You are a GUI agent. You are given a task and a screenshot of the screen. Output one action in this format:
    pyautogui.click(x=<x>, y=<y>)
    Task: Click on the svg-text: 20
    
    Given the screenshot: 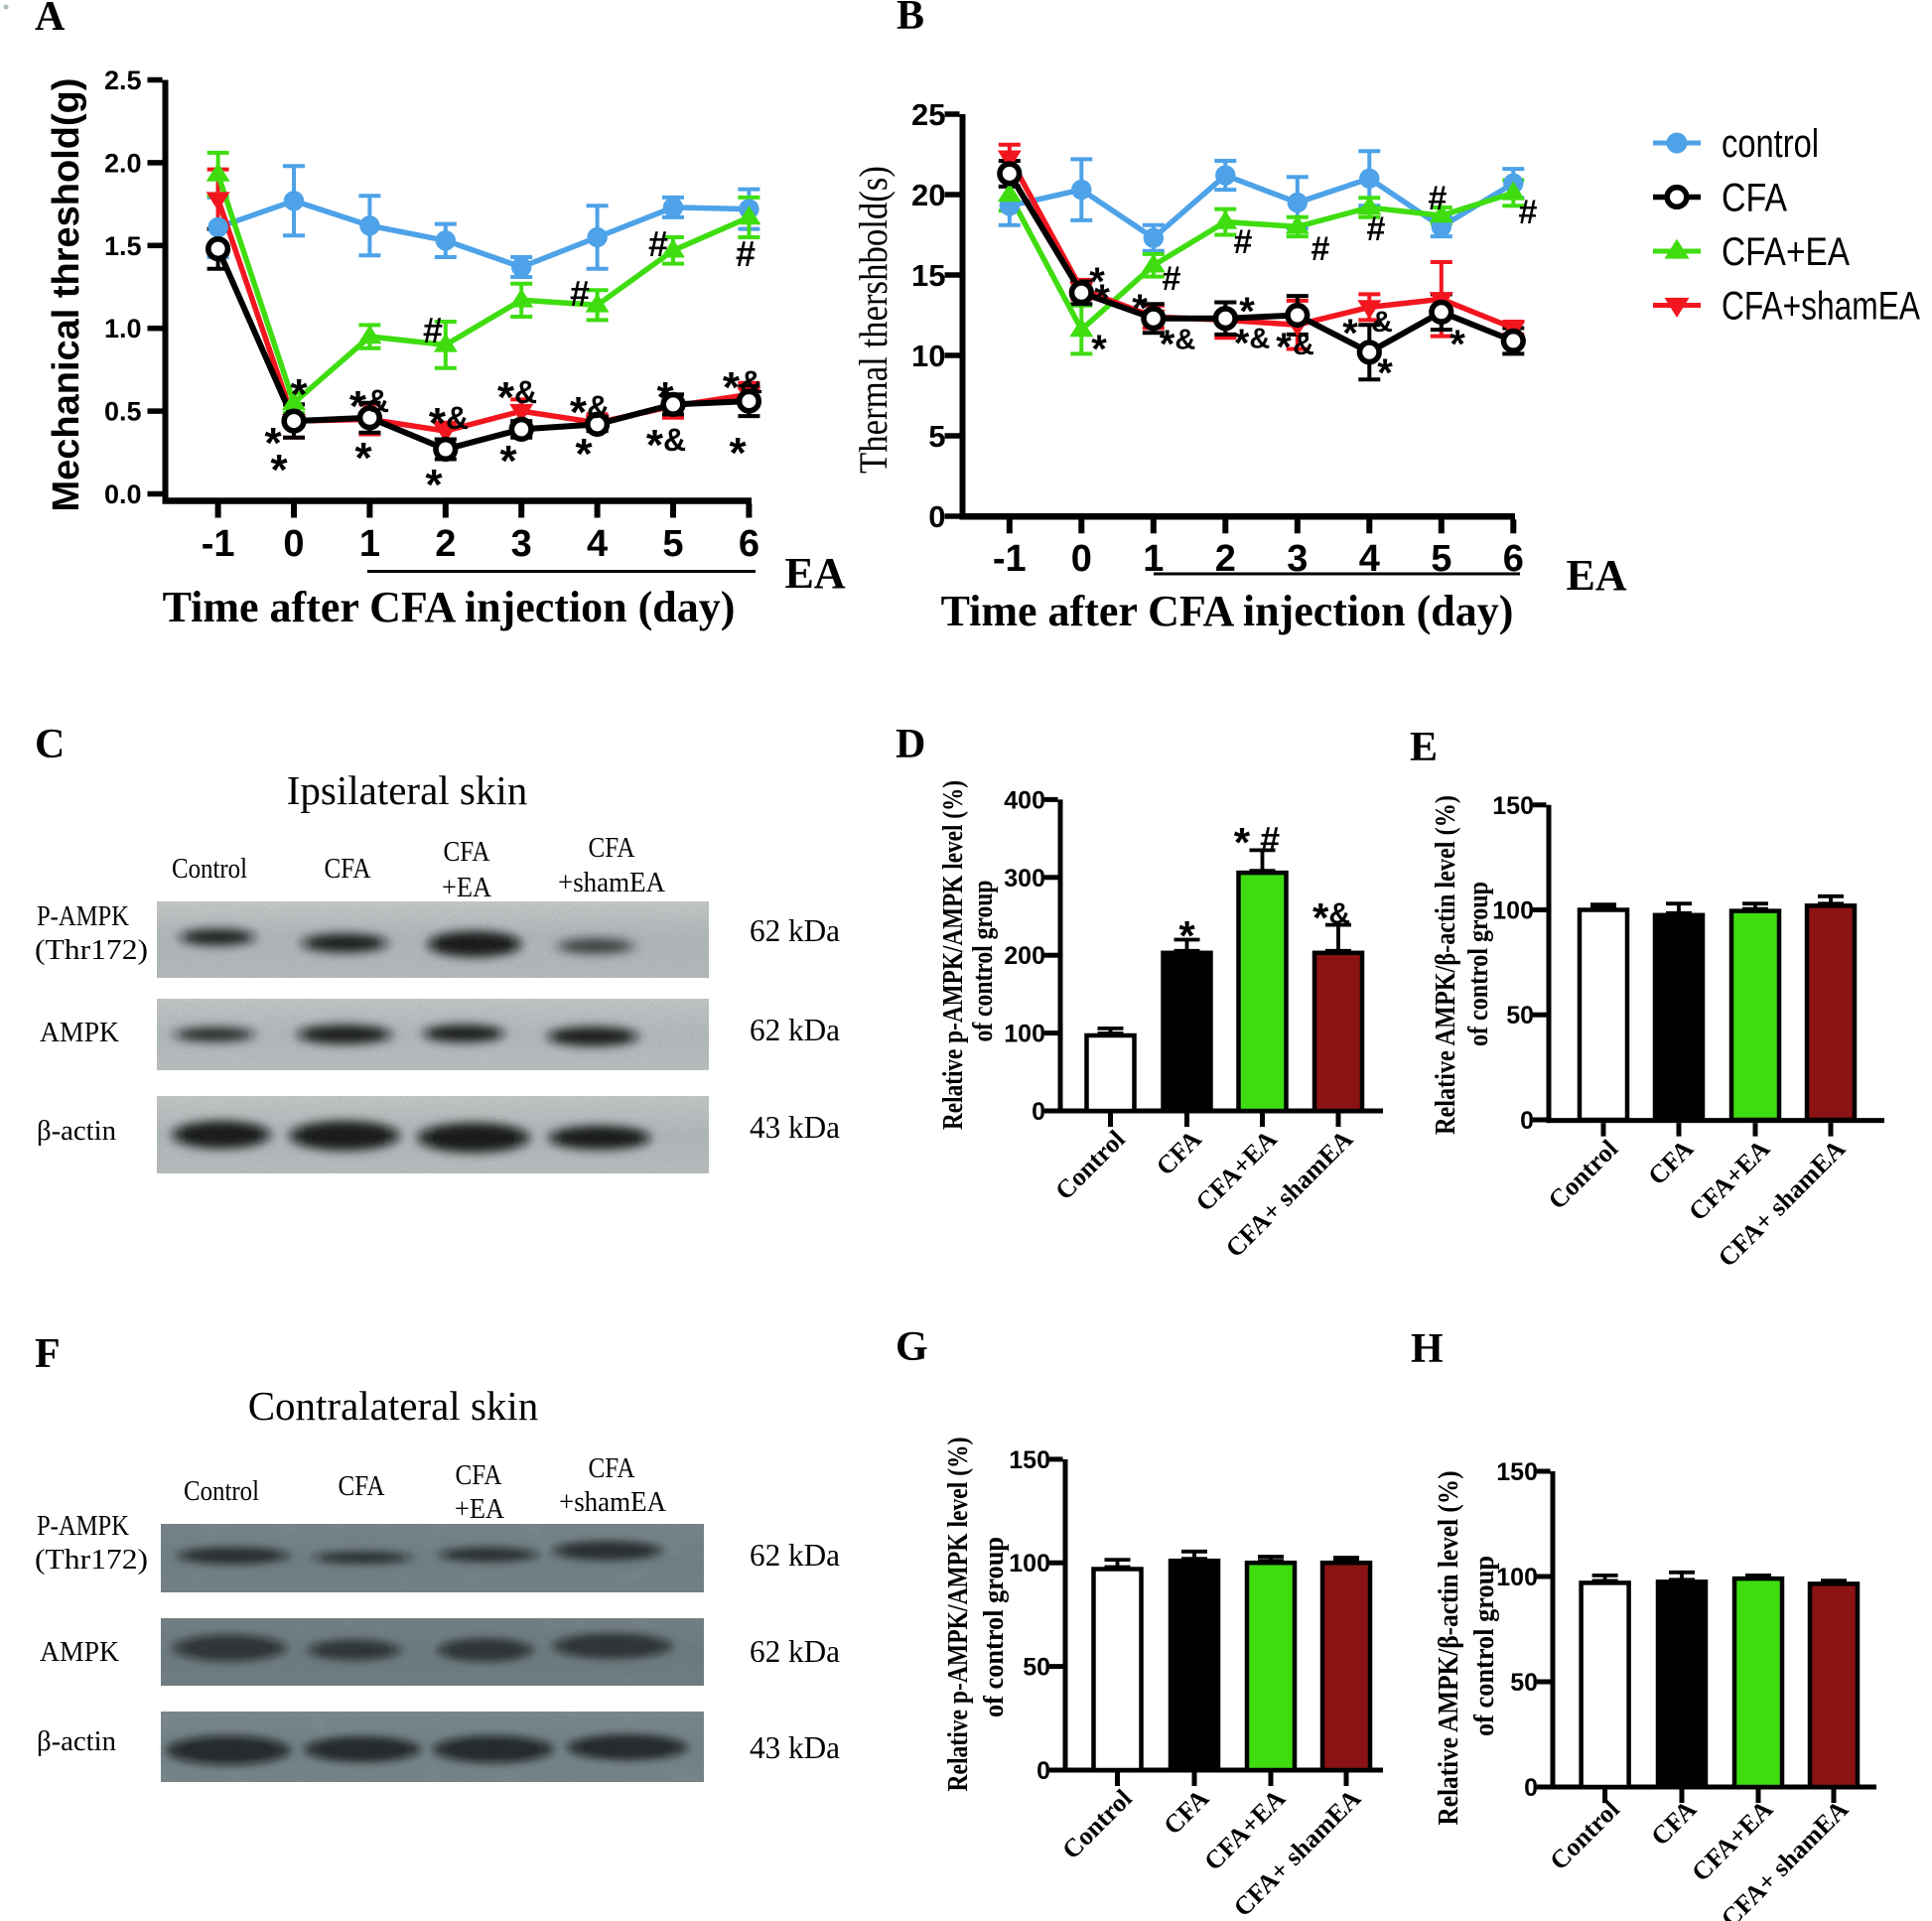 What is the action you would take?
    pyautogui.click(x=928, y=195)
    